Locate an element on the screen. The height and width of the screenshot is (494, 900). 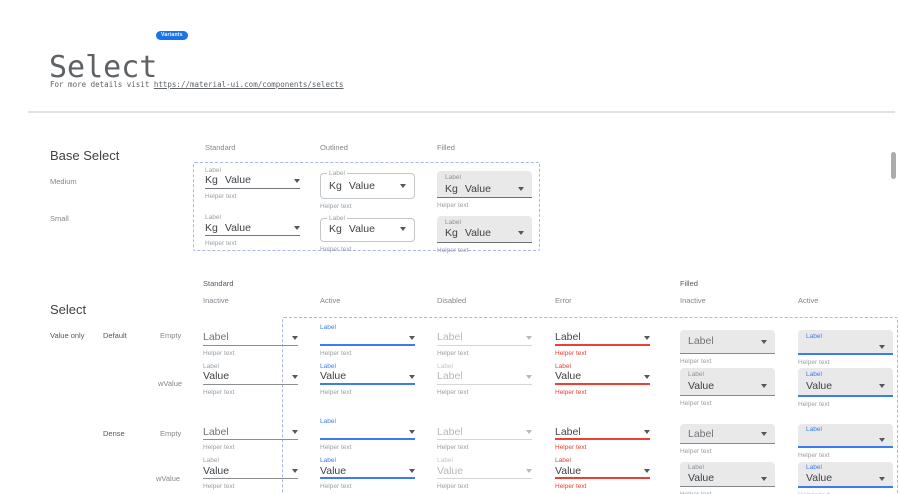
row-label-wvalue-default: wValue is located at coordinates (170, 383).